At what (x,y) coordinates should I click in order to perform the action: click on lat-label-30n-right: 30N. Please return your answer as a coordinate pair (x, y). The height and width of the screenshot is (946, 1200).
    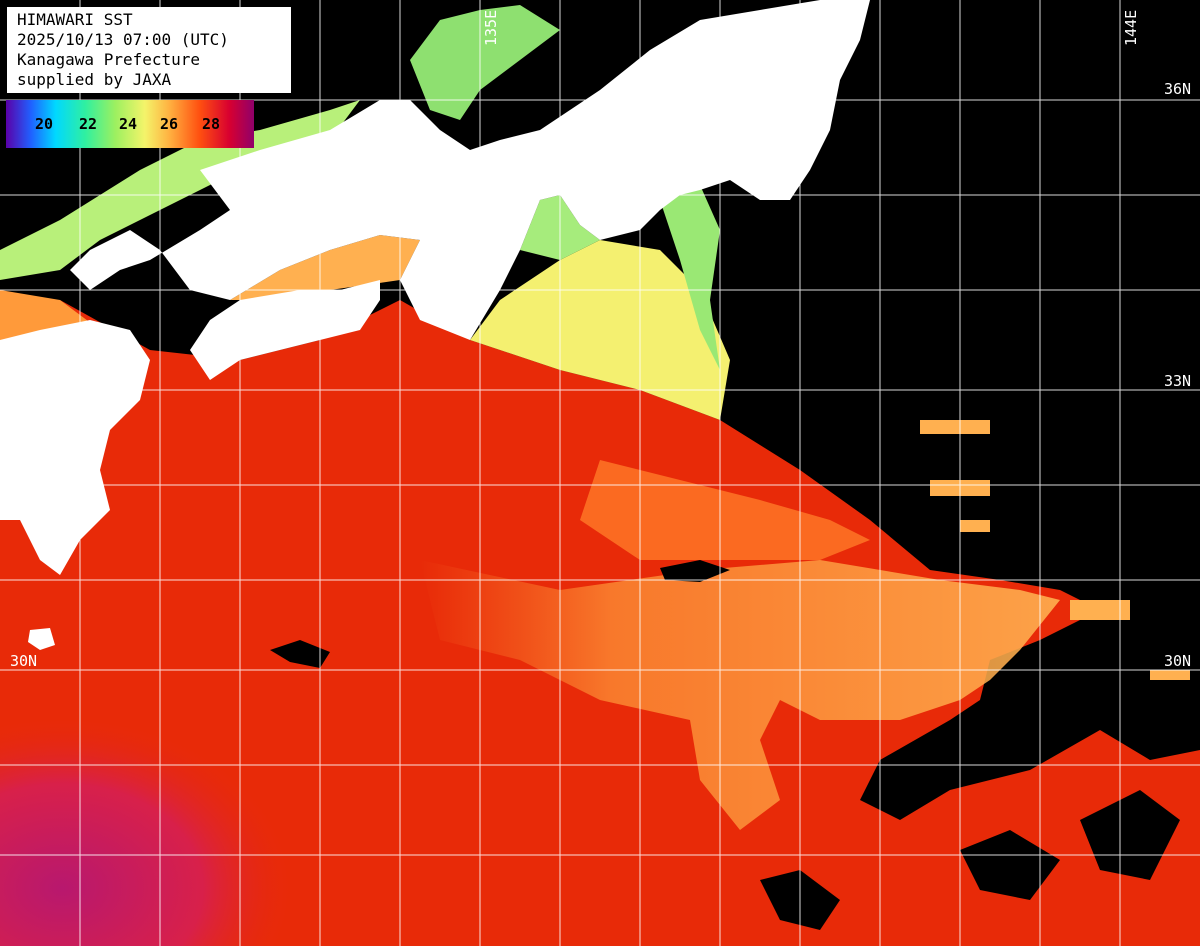
    Looking at the image, I should click on (1178, 661).